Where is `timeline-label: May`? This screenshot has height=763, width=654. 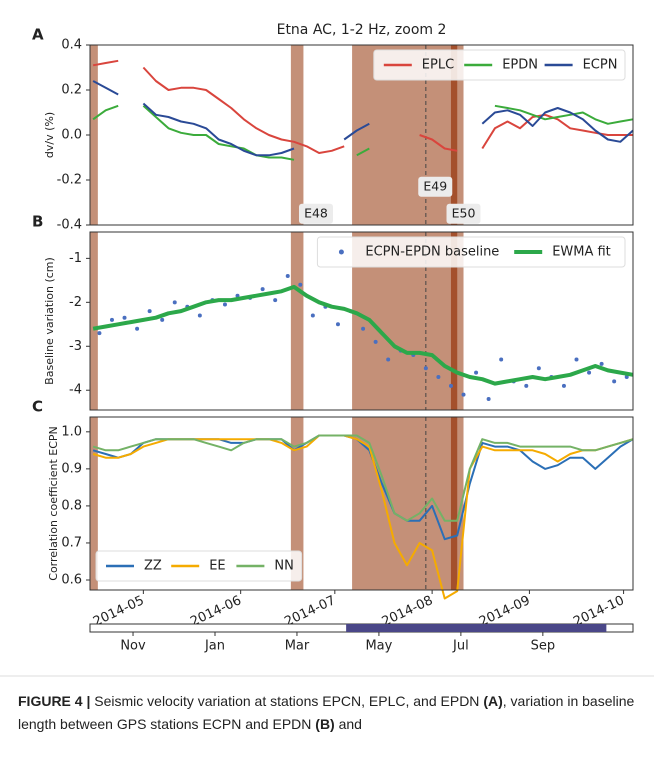
timeline-label: May is located at coordinates (378, 646).